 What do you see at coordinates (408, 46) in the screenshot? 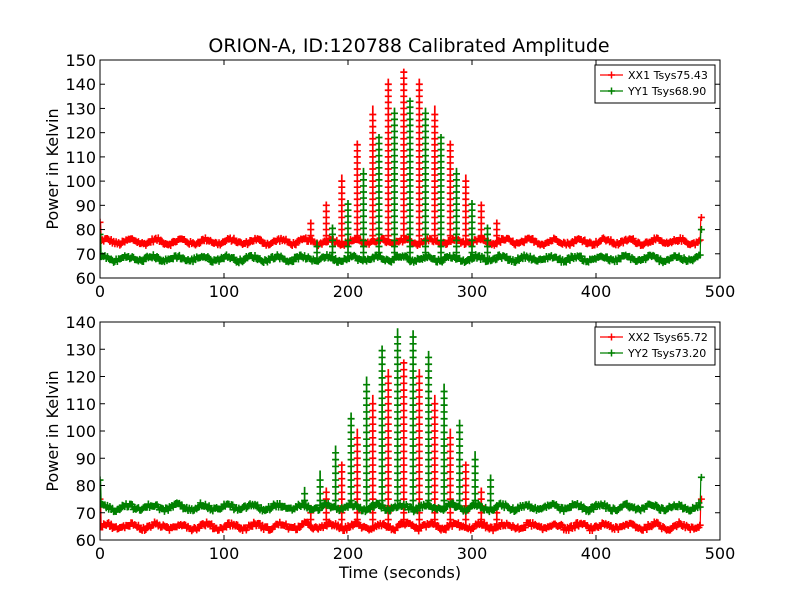
I see `chart-title: ORION-A, ID:120788 Calibrated Amplitude` at bounding box center [408, 46].